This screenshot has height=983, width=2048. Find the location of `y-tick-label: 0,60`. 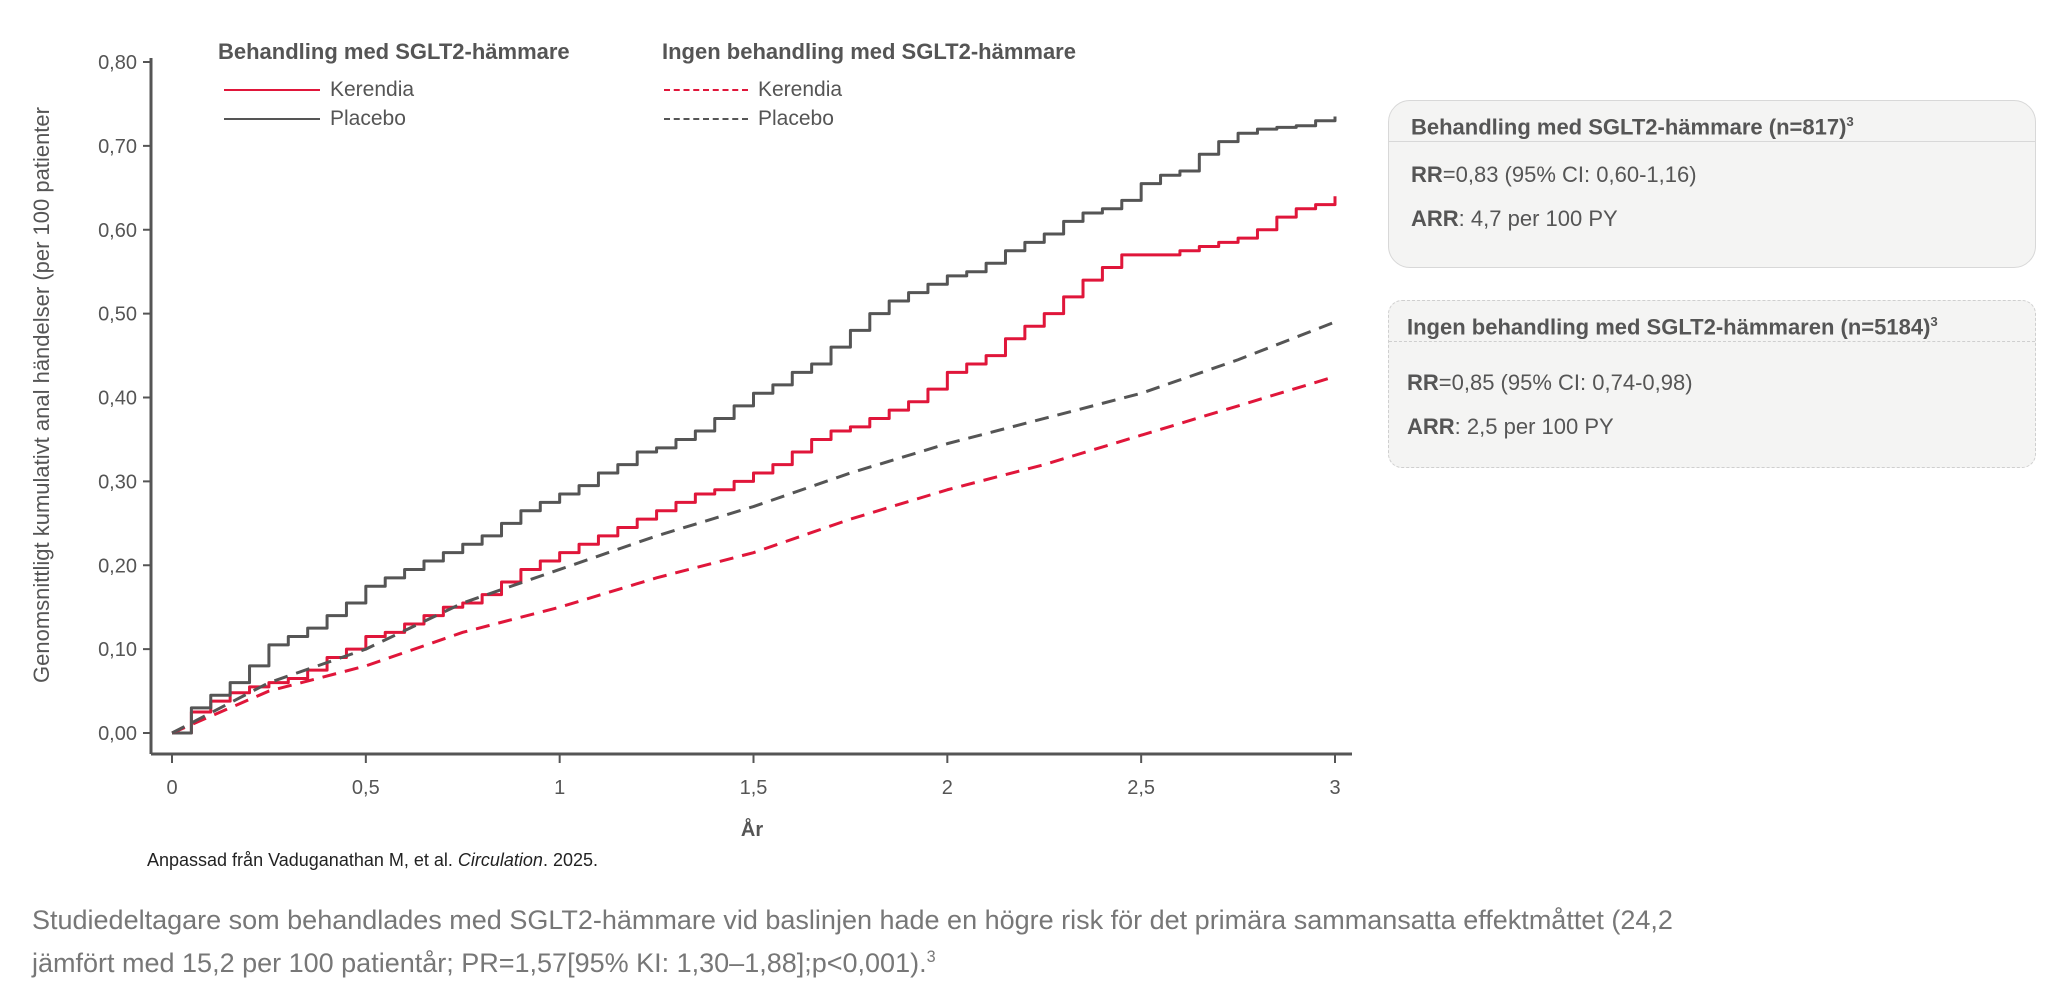

y-tick-label: 0,60 is located at coordinates (117, 231).